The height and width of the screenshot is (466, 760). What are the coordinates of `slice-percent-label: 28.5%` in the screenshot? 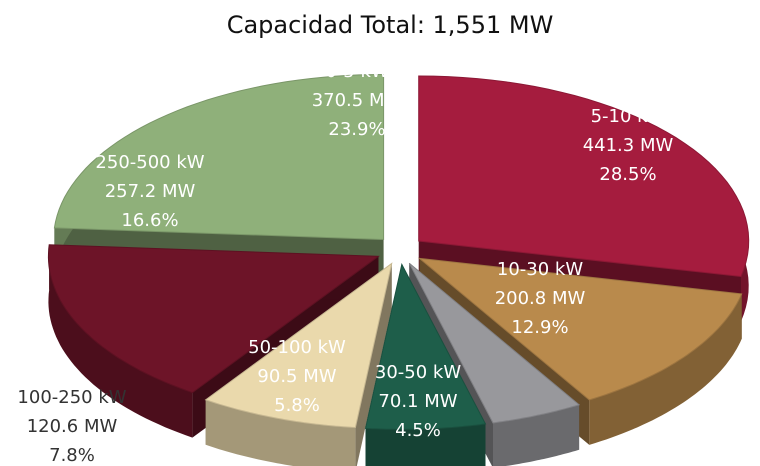 It's located at (627, 174).